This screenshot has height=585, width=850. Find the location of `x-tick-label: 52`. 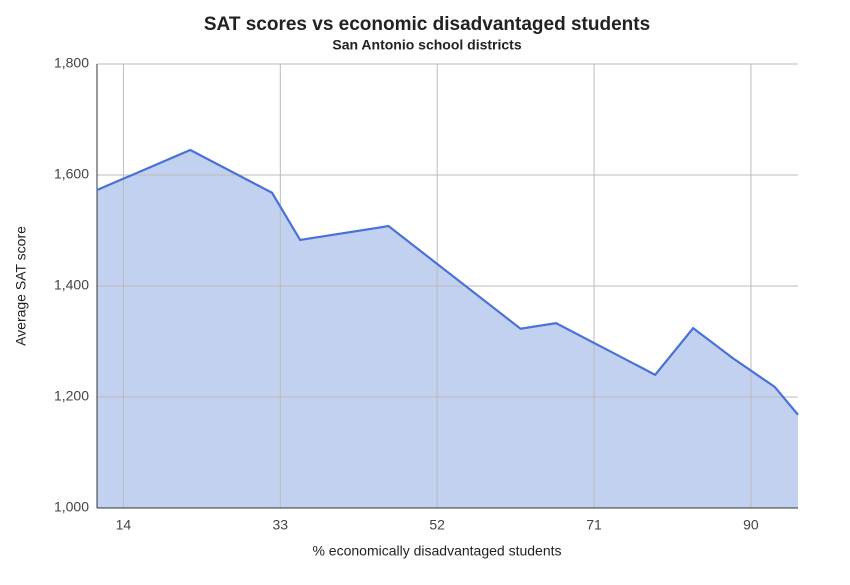

x-tick-label: 52 is located at coordinates (437, 525).